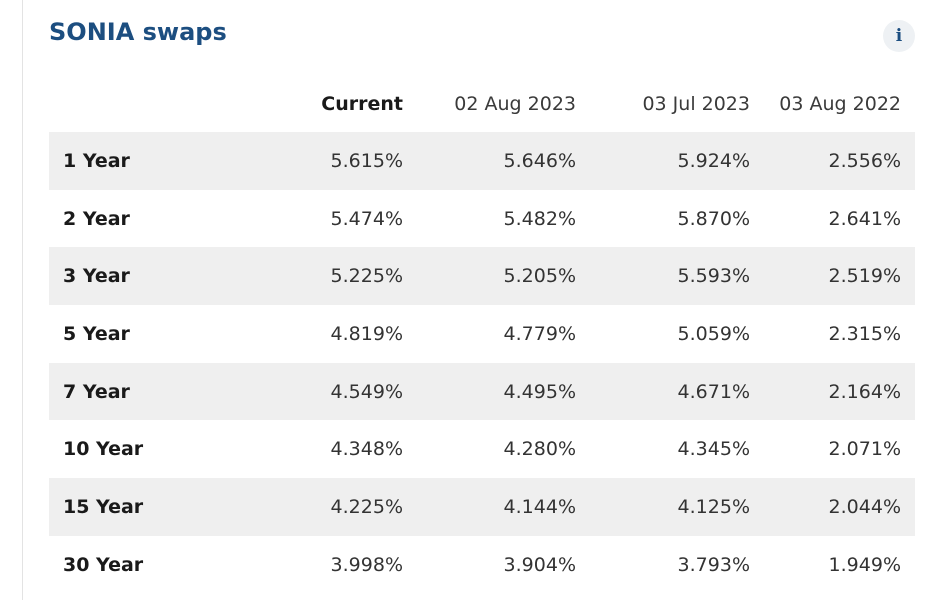 This screenshot has width=936, height=600. Describe the element at coordinates (482, 391) in the screenshot. I see `table-row: 7 Year 4.549% 4.495% 4.671% 2.164%` at that location.